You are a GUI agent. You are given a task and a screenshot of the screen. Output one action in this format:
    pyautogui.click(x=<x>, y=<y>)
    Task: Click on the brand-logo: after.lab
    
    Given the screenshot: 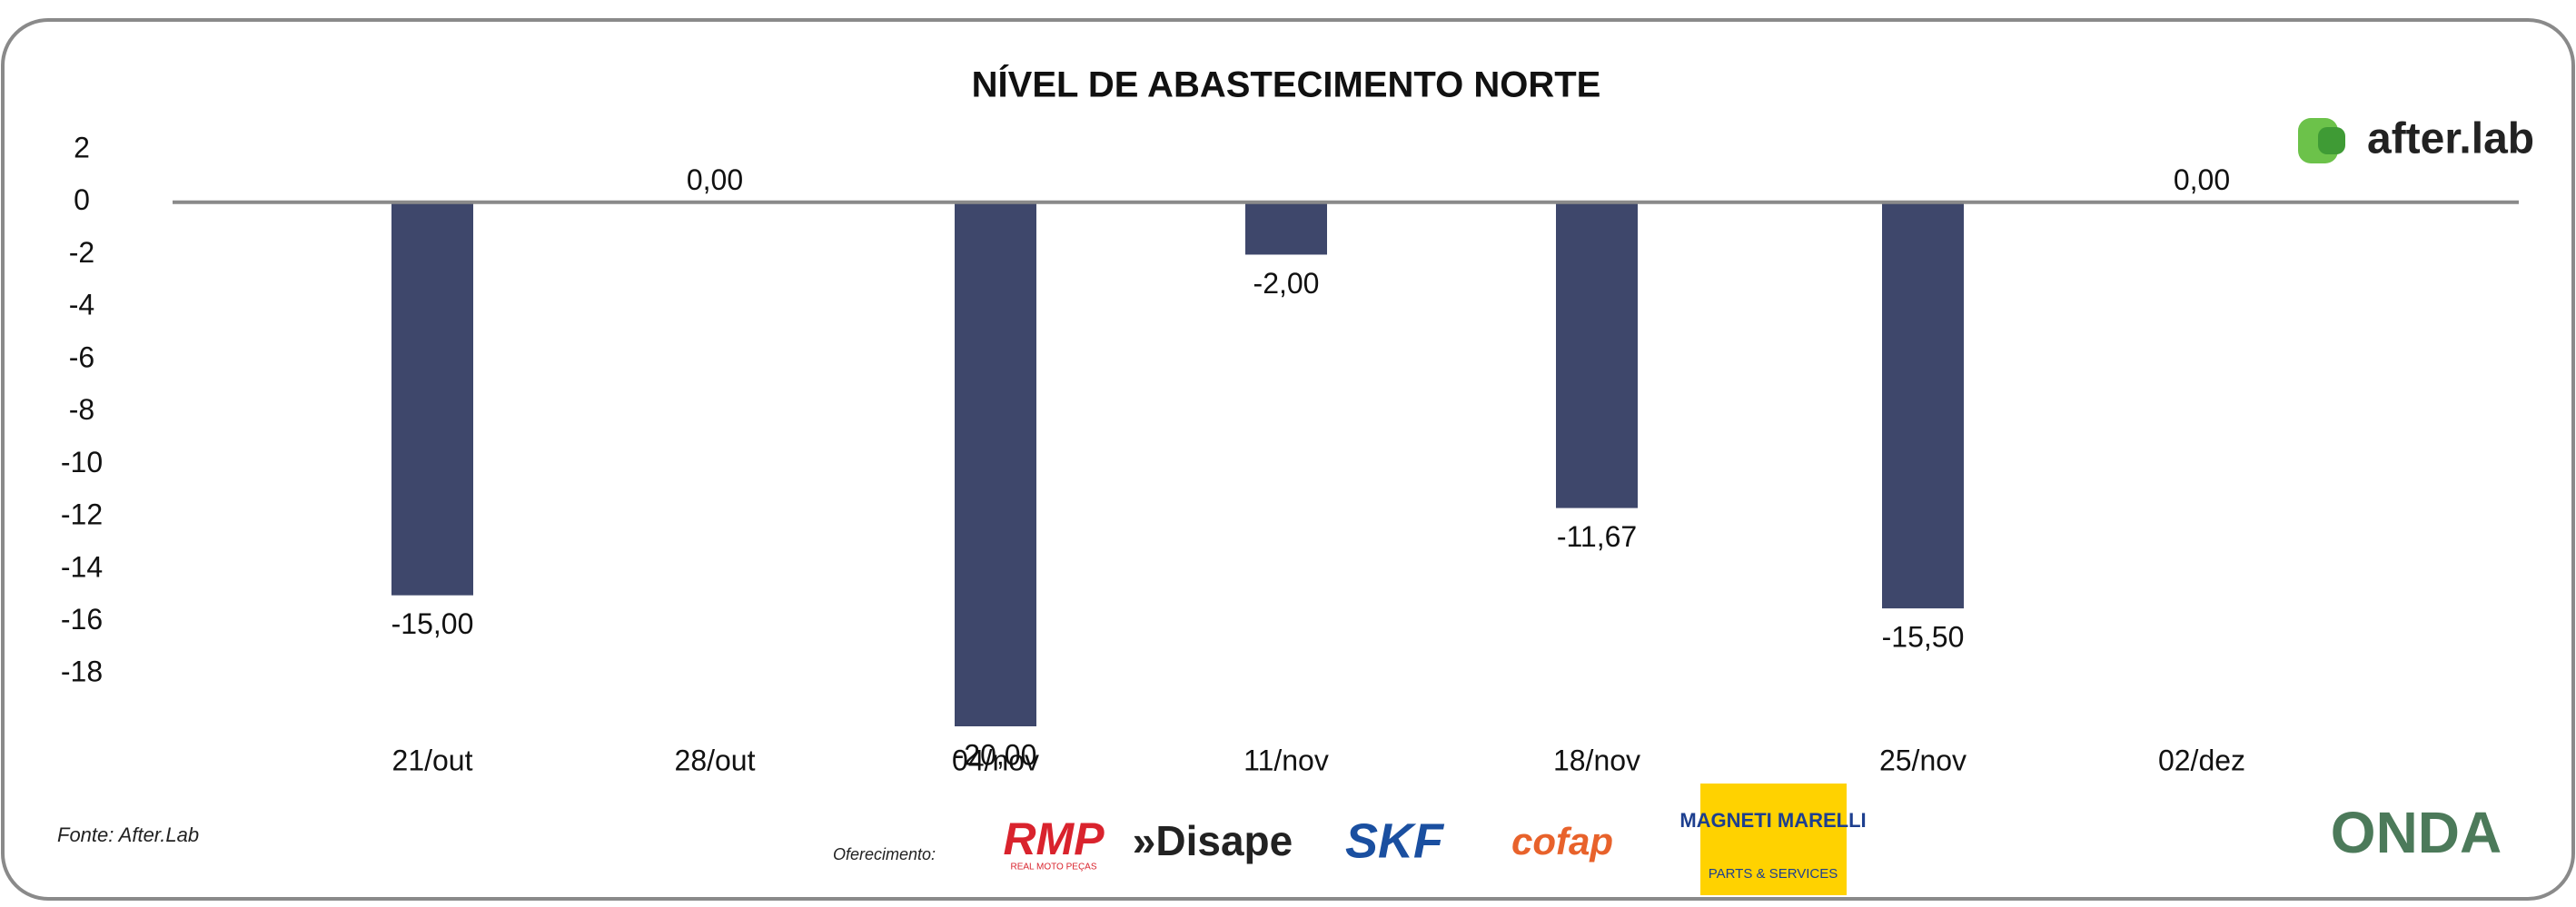 What is the action you would take?
    pyautogui.click(x=2416, y=139)
    